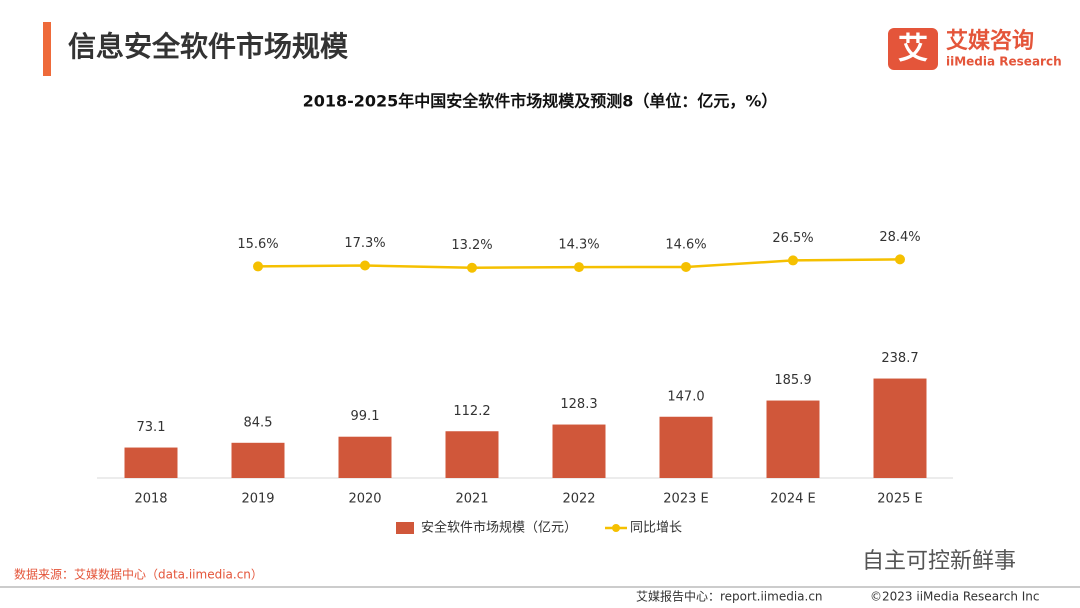  Describe the element at coordinates (364, 243) in the screenshot. I see `line-label: 17.3%` at that location.